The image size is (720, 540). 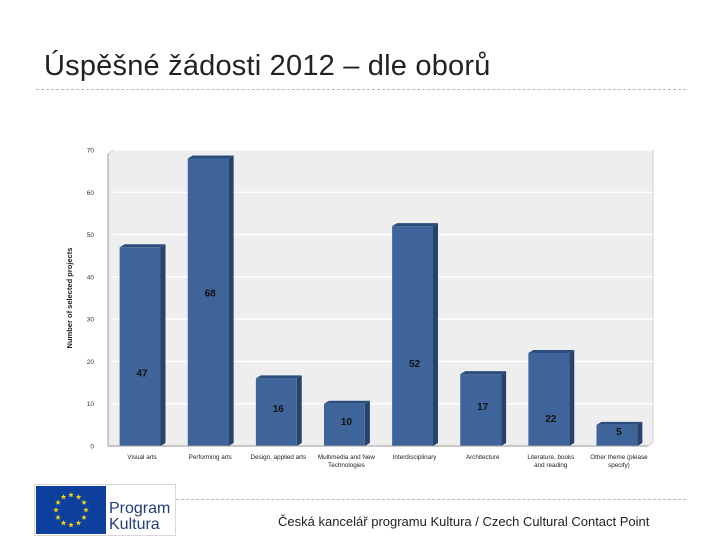 What do you see at coordinates (91, 193) in the screenshot?
I see `y-tick-label: 60` at bounding box center [91, 193].